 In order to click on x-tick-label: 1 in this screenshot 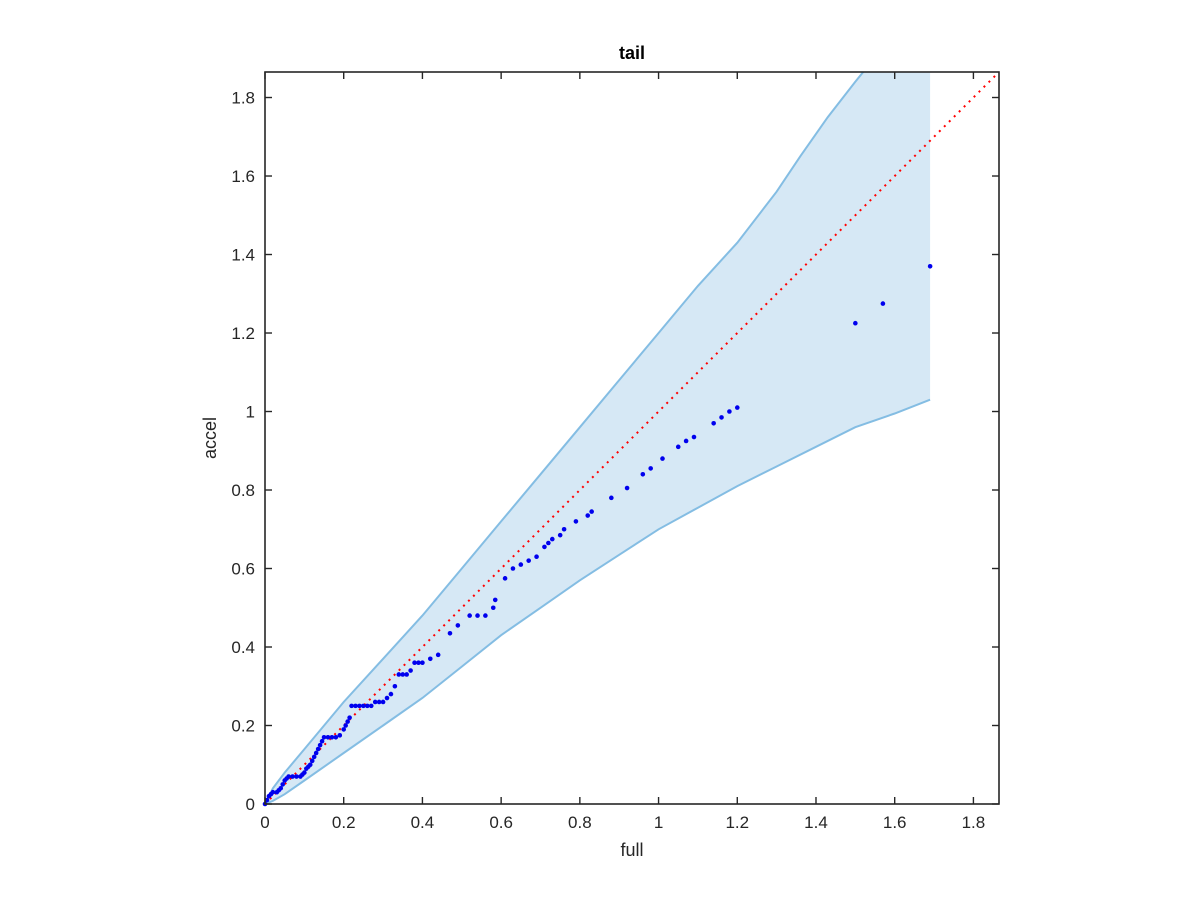, I will do `click(658, 822)`.